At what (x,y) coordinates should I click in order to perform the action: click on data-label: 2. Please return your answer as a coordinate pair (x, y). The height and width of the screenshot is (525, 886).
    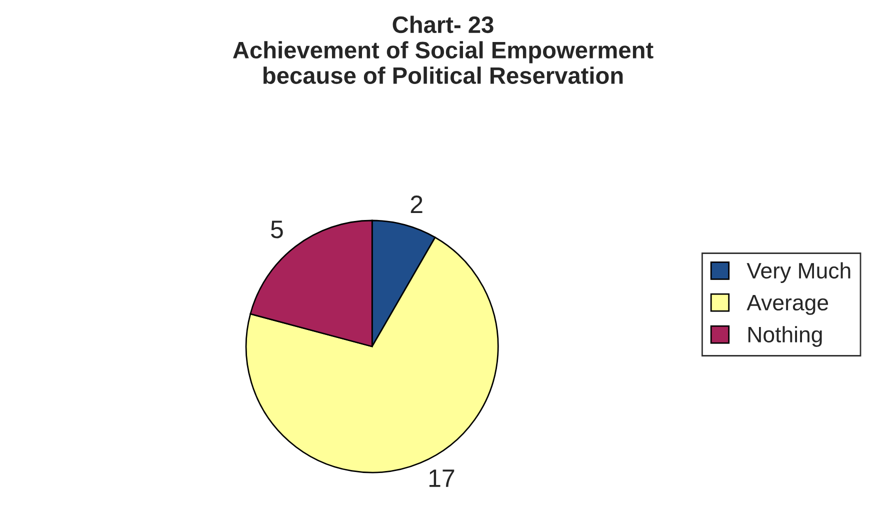
    Looking at the image, I should click on (416, 204).